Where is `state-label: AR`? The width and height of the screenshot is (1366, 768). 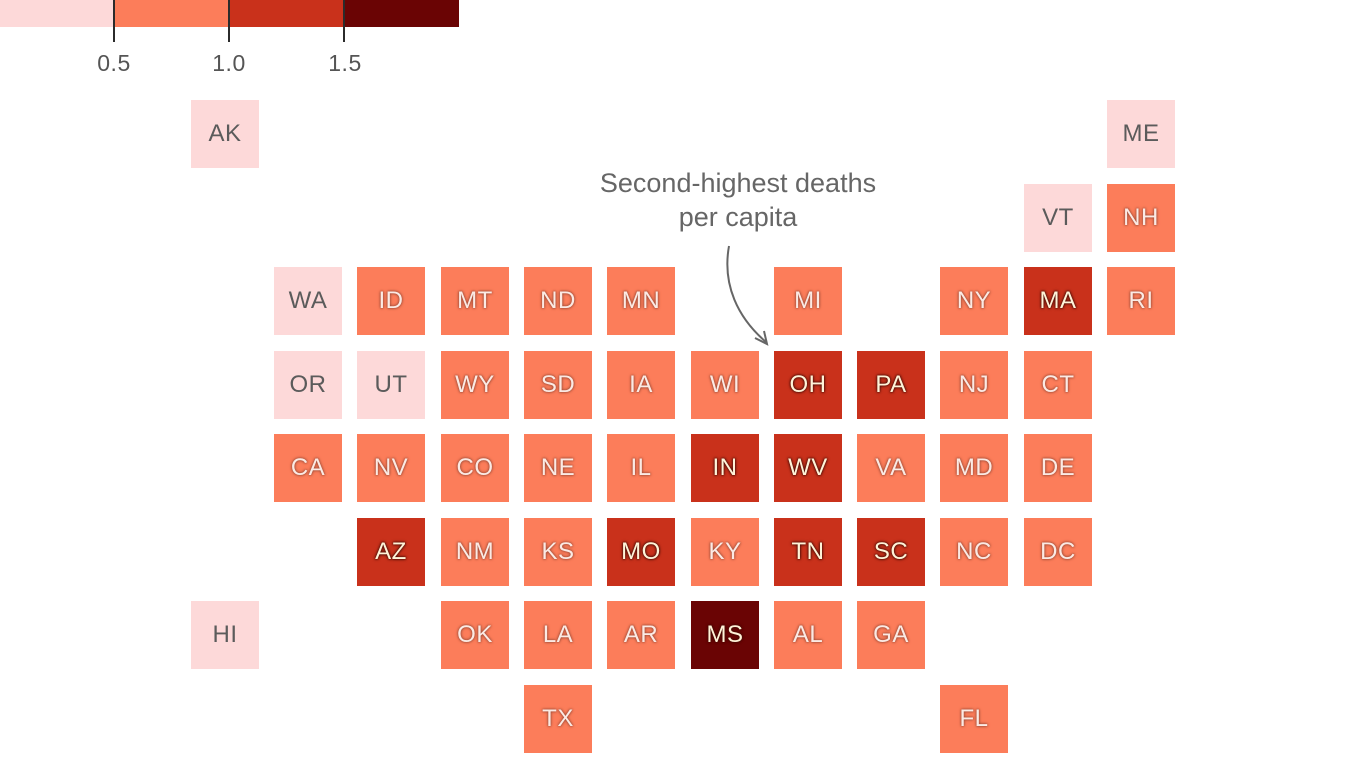 state-label: AR is located at coordinates (641, 634).